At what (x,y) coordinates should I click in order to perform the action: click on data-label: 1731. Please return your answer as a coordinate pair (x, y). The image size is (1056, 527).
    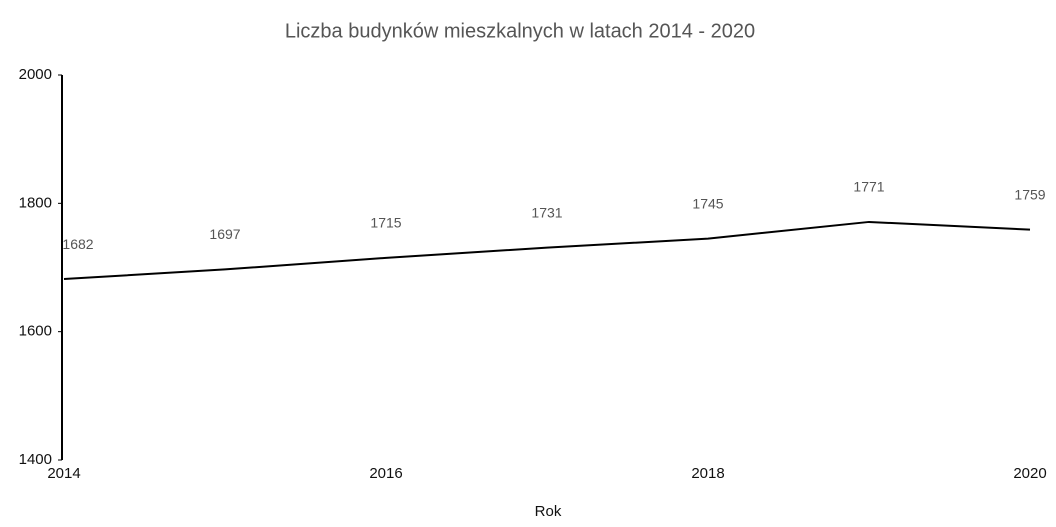
    Looking at the image, I should click on (546, 212).